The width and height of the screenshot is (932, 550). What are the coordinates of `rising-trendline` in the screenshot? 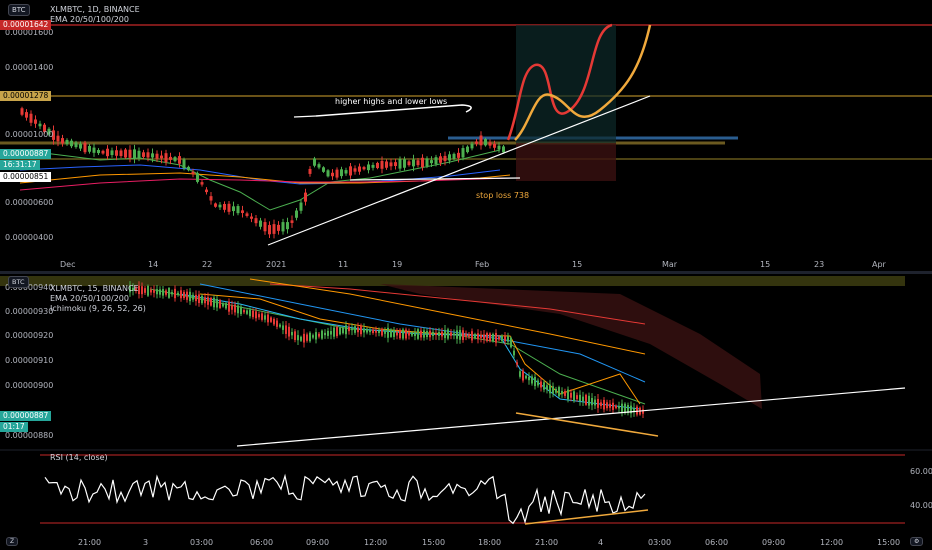 It's located at (459, 170).